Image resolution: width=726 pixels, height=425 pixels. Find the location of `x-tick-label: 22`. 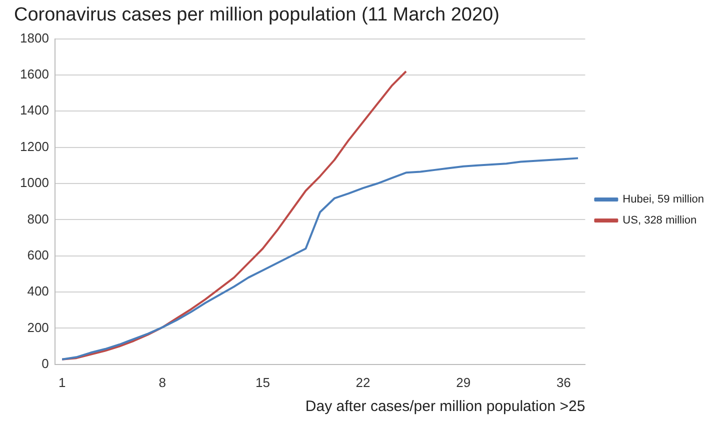

x-tick-label: 22 is located at coordinates (363, 382).